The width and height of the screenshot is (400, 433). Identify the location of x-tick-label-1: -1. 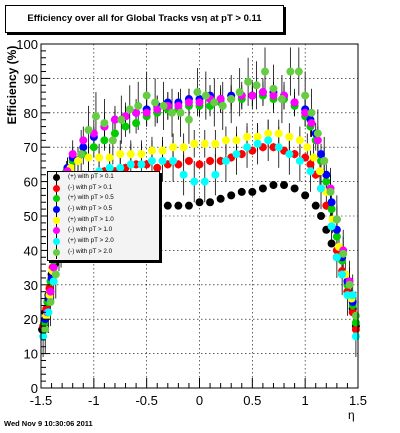
(94, 400).